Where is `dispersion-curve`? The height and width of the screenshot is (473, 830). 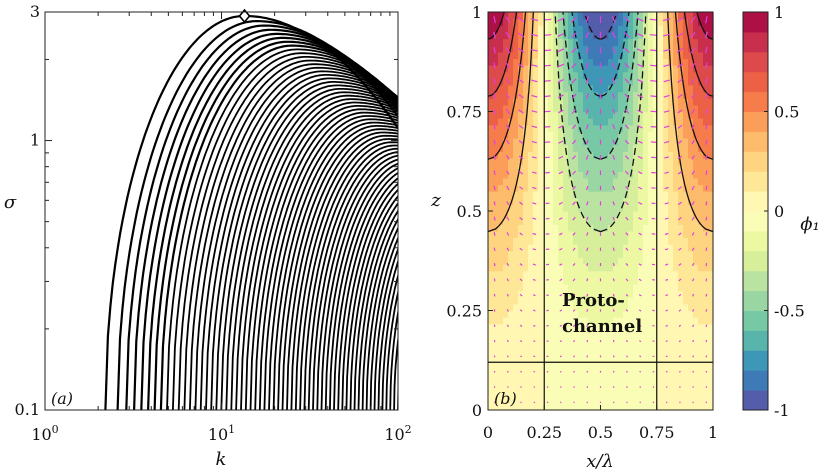 dispersion-curve is located at coordinates (371, 299).